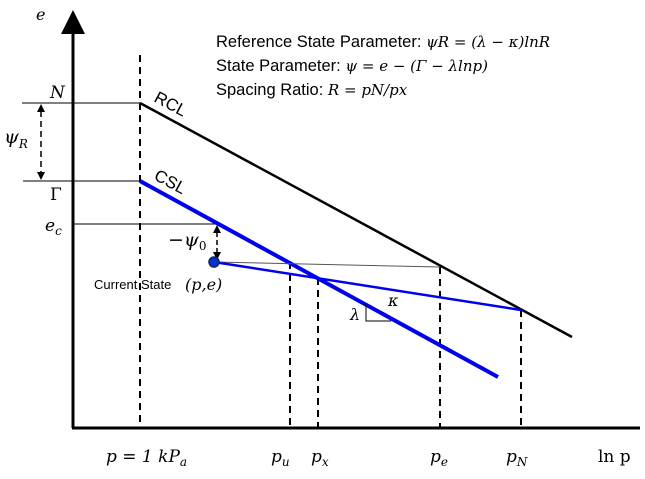 This screenshot has width=645, height=479. Describe the element at coordinates (170, 182) in the screenshot. I see `csl-label: CSL` at that location.